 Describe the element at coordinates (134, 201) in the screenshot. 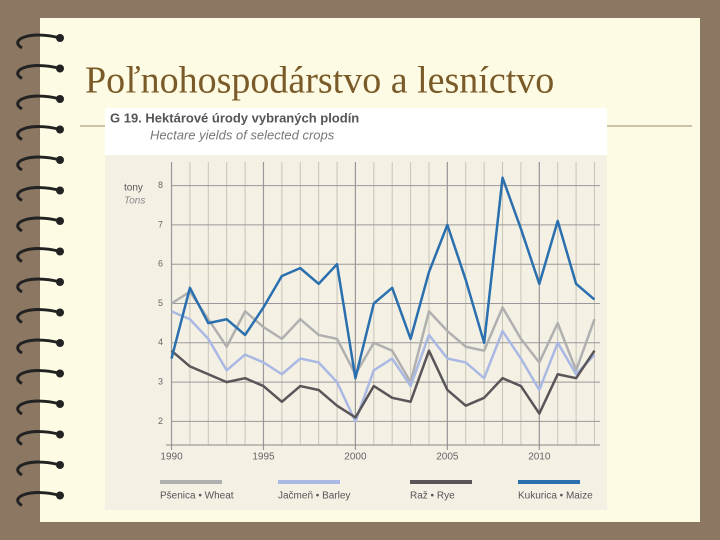

I see `y-label-en: Tons` at that location.